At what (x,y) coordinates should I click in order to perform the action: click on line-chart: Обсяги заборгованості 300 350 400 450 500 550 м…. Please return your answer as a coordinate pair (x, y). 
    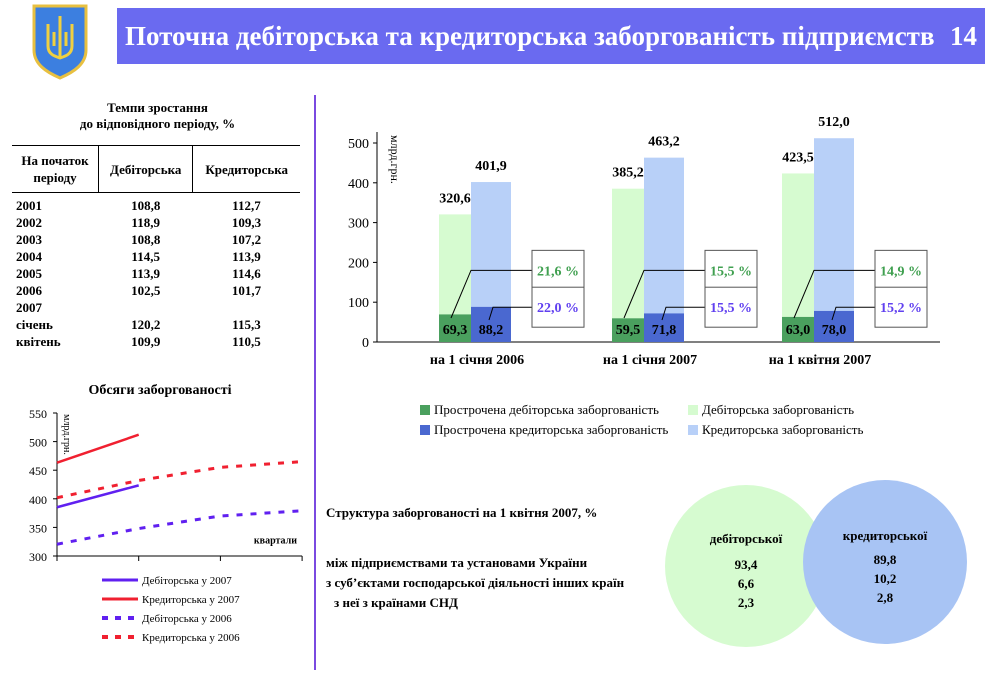
    Looking at the image, I should click on (166, 513).